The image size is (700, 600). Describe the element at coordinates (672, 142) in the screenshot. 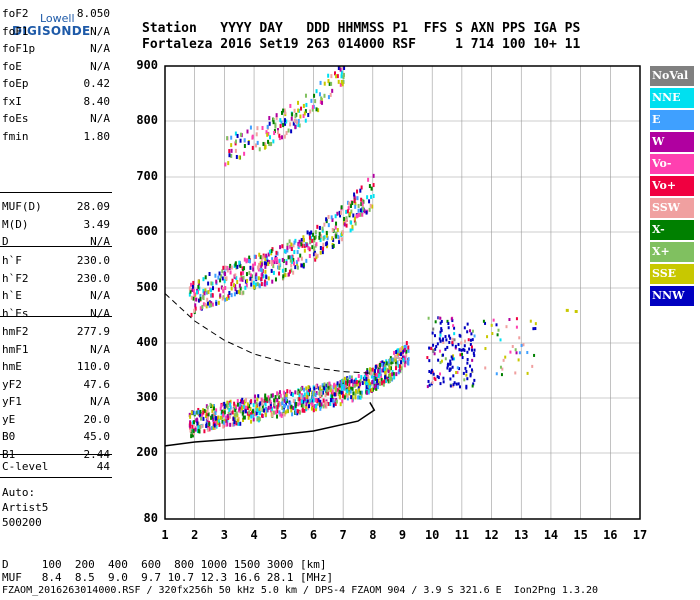

I see `legend-item: W` at that location.